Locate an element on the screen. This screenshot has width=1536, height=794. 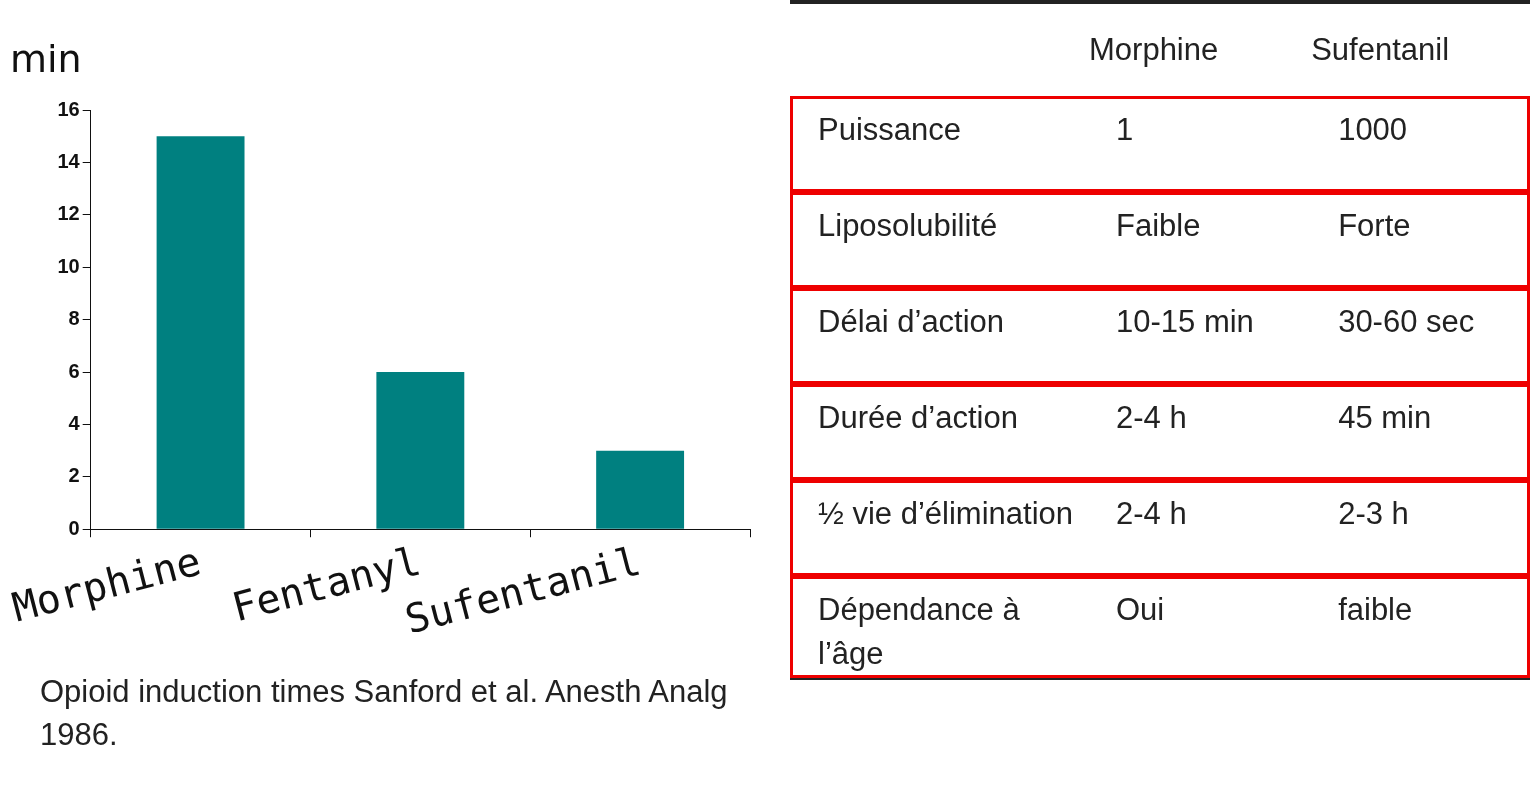
text: 2-3 h is located at coordinates (1373, 513).